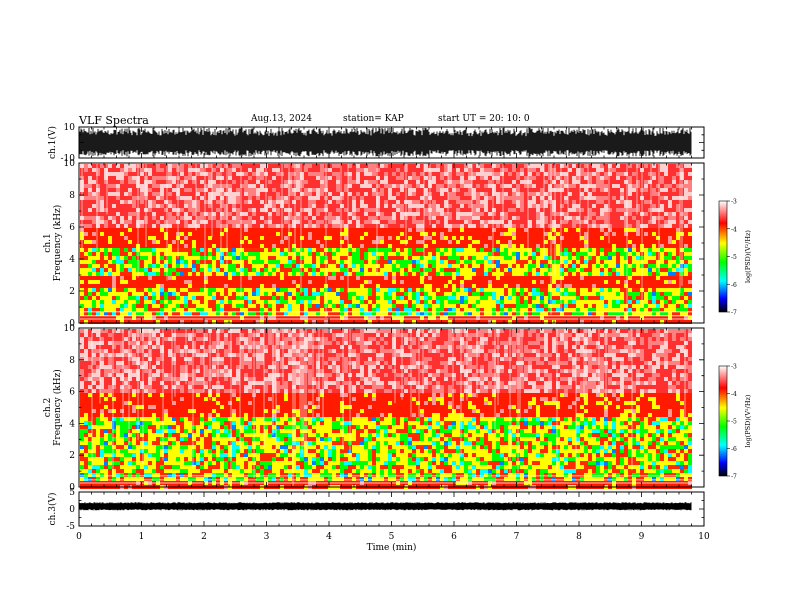 This screenshot has width=792, height=612. What do you see at coordinates (734, 367) in the screenshot?
I see `ch2-colorbar-tick-label: -3` at bounding box center [734, 367].